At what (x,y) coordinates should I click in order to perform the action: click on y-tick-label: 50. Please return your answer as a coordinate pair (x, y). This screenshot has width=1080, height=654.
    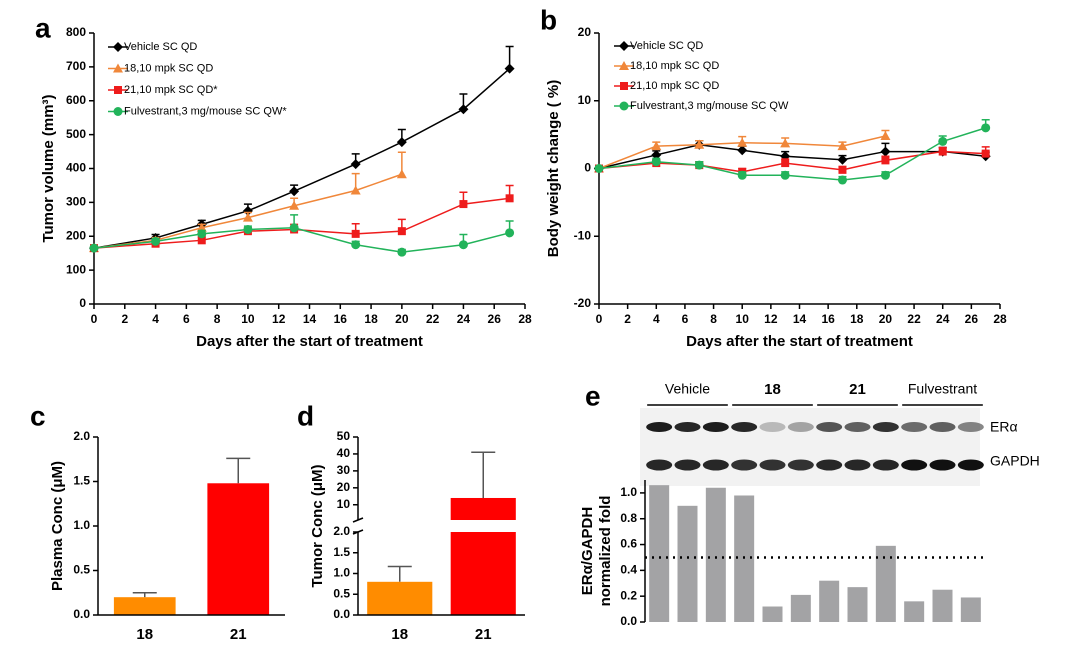
    Looking at the image, I should click on (344, 436).